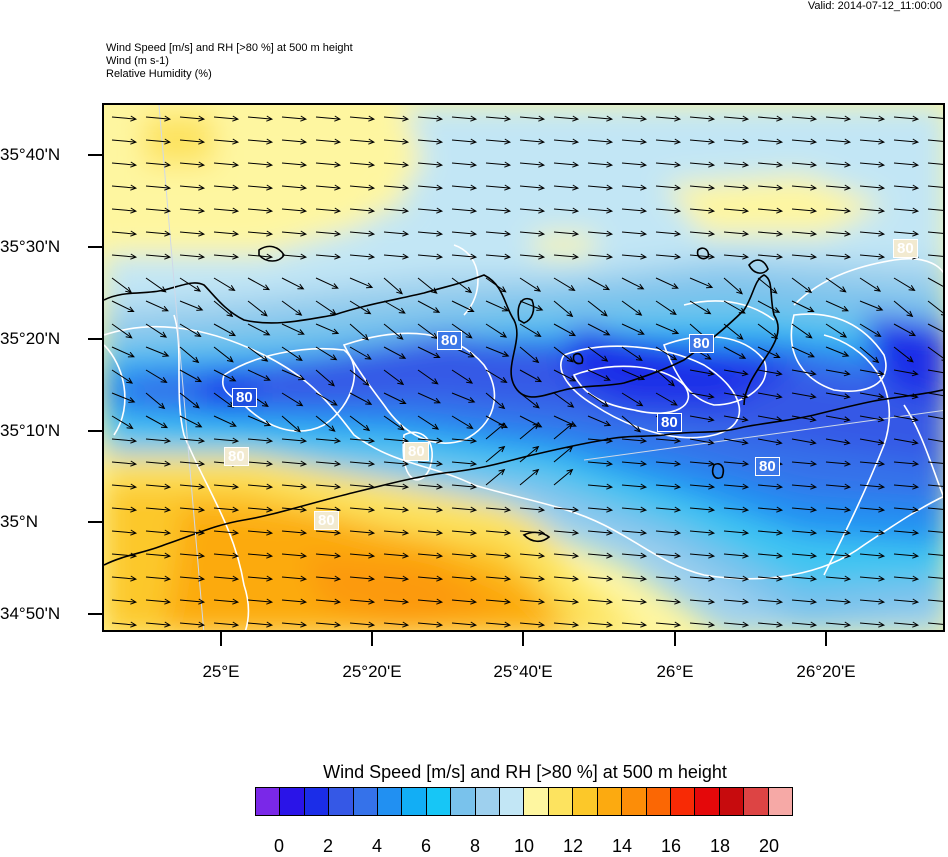  I want to click on lat-tick, so click(95, 614).